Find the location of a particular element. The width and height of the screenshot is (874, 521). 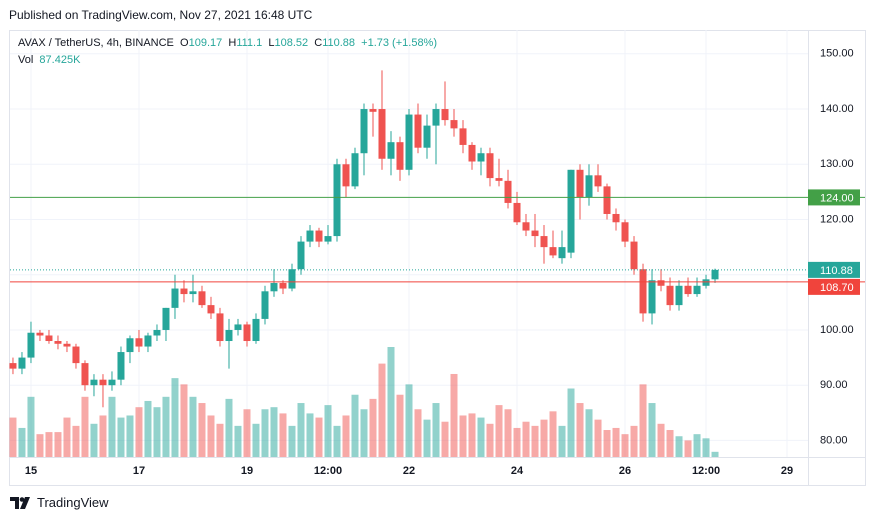

symbol: AVAX / TetherUS, 4h, BINANCE is located at coordinates (96, 43).